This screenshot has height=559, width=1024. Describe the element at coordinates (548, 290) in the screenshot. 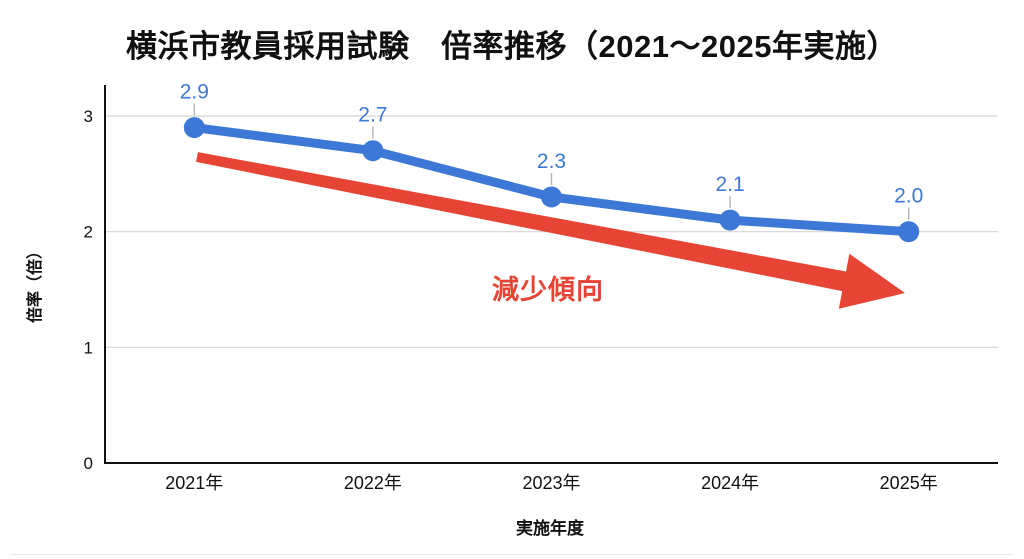

I see `trend-annotation: 減少傾向` at that location.